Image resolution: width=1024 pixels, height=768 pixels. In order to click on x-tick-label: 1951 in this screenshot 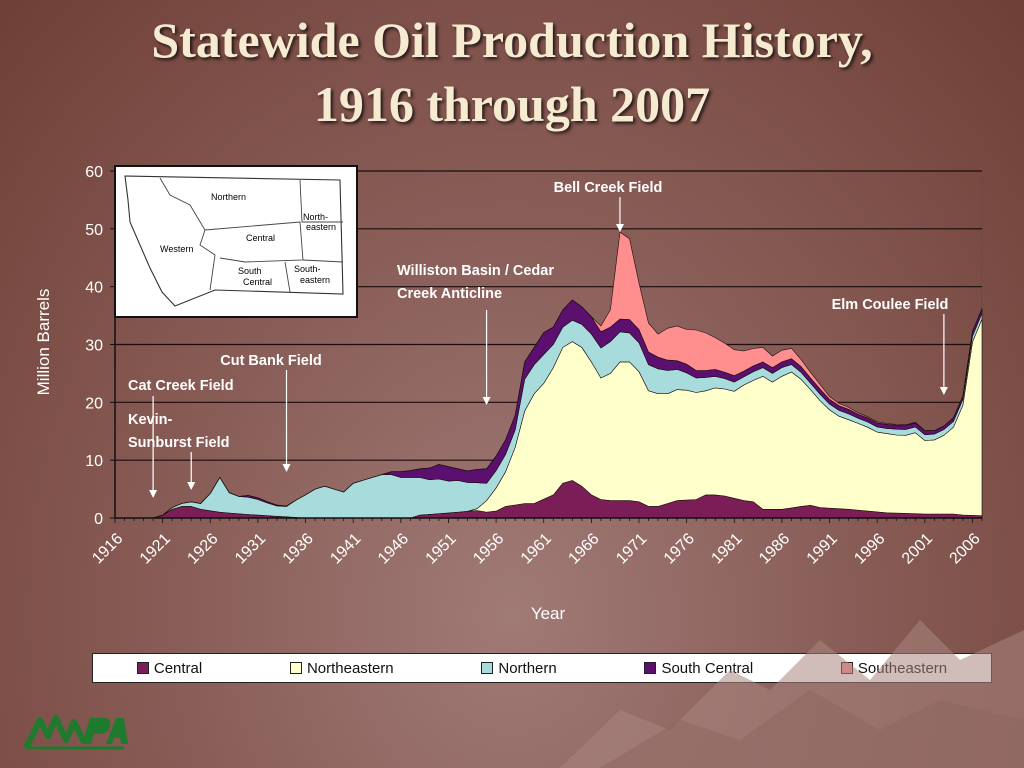, I will do `click(441, 548)`.